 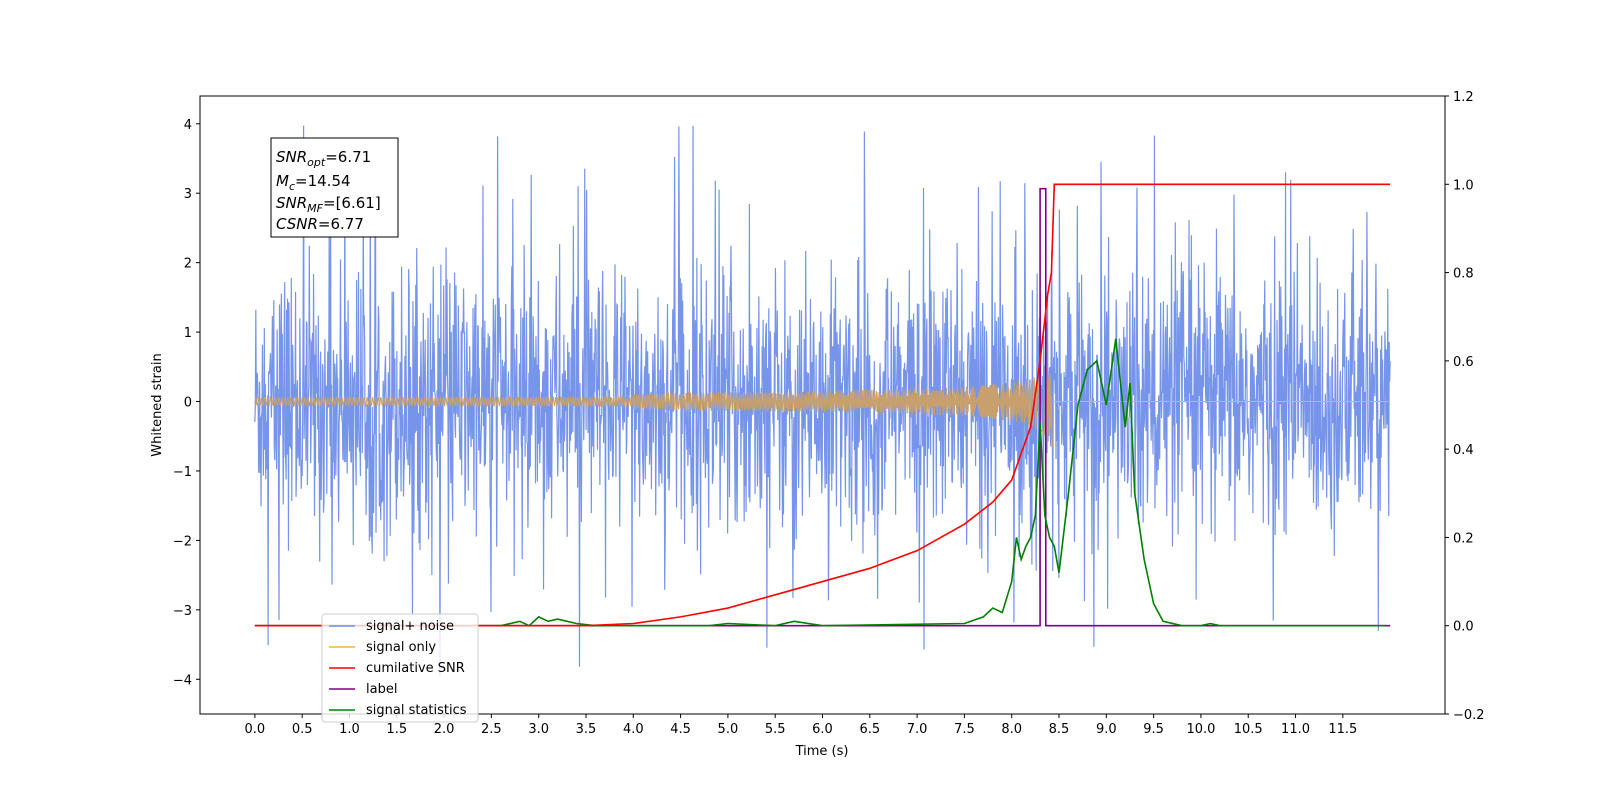 I want to click on x-tick-label: 9.5, so click(x=1153, y=729).